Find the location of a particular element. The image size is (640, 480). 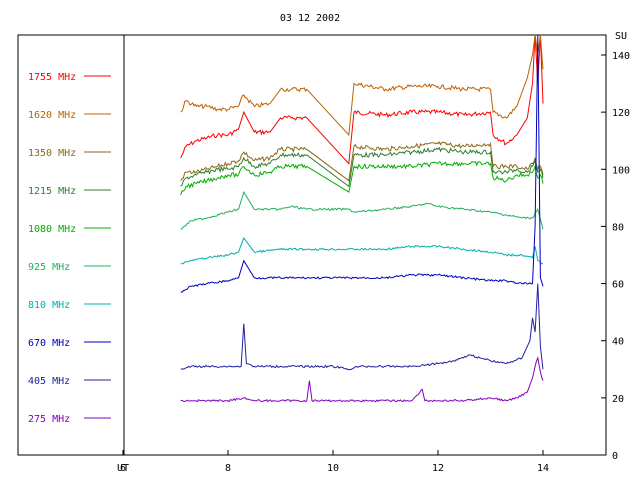

legend-label: 810 MHz is located at coordinates (49, 305).